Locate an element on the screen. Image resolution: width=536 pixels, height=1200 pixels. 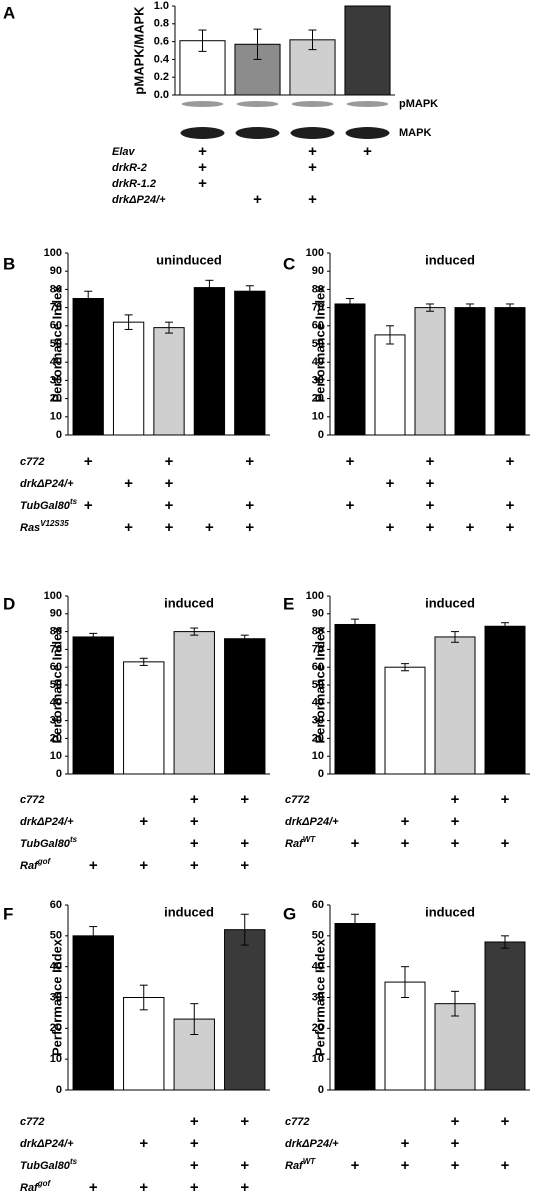
y-tick-label: 60 is located at coordinates (318, 326).